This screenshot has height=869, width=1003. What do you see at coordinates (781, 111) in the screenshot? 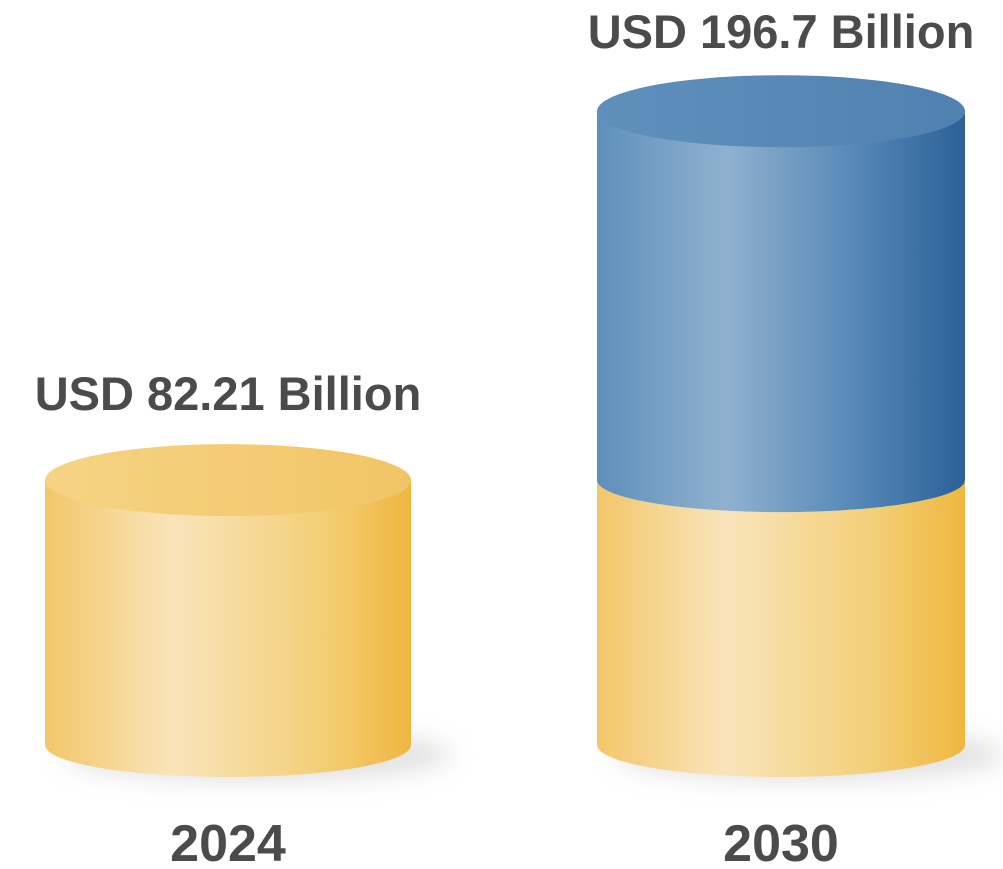
I see `bar-top-2030` at bounding box center [781, 111].